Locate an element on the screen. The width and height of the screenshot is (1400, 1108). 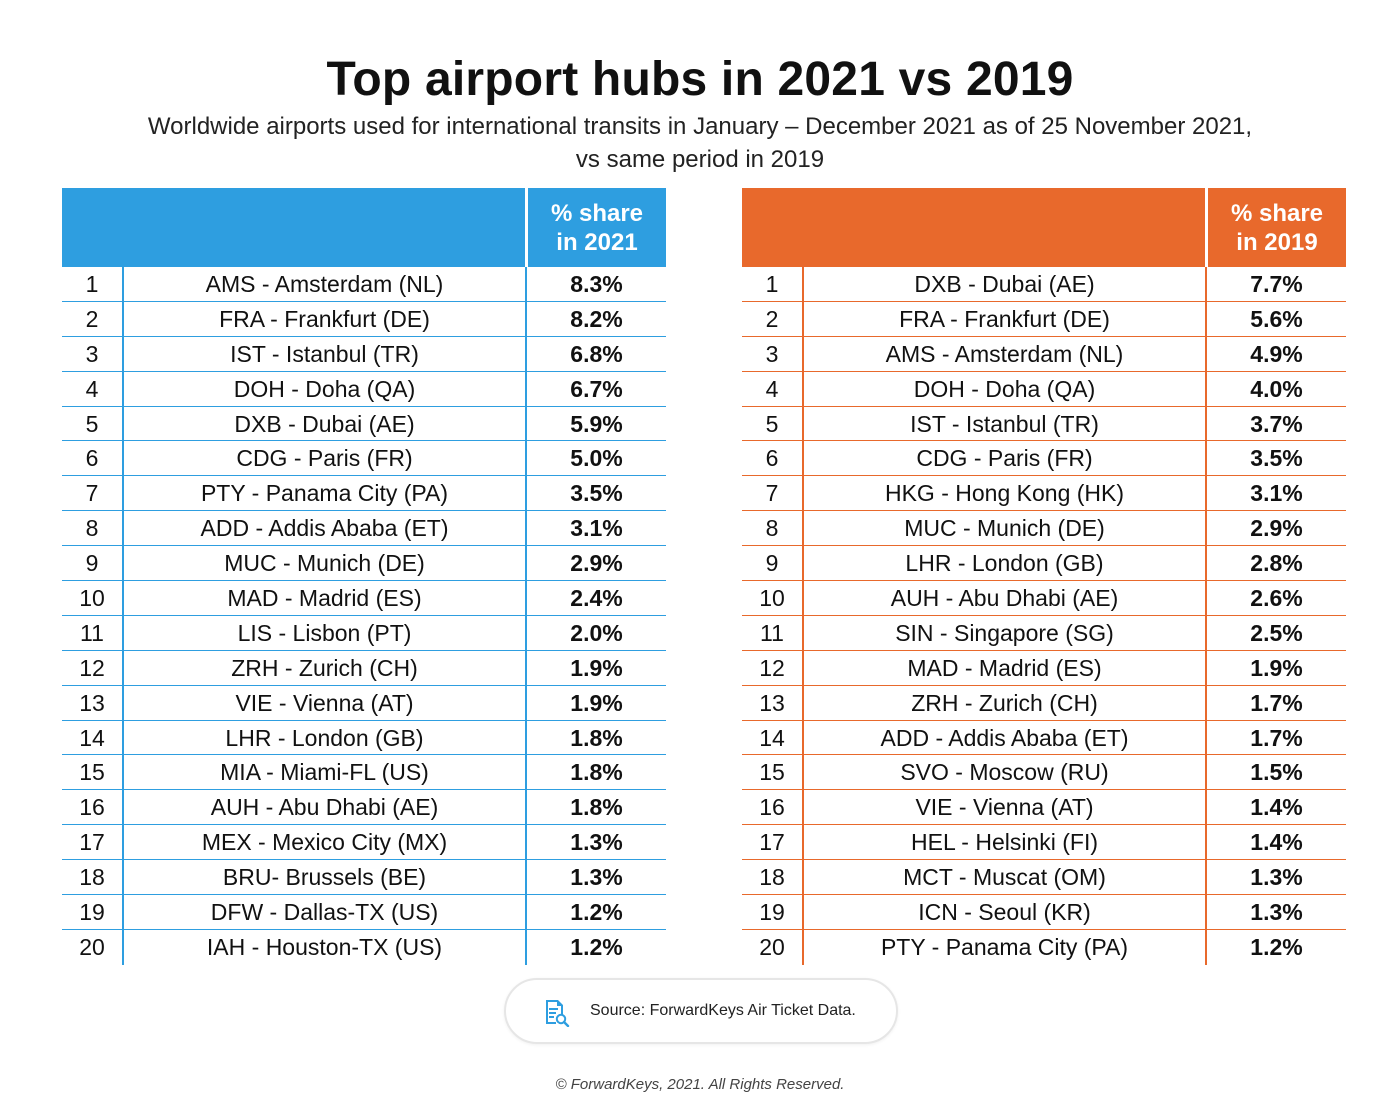
rank-cell: 7 is located at coordinates (92, 493).